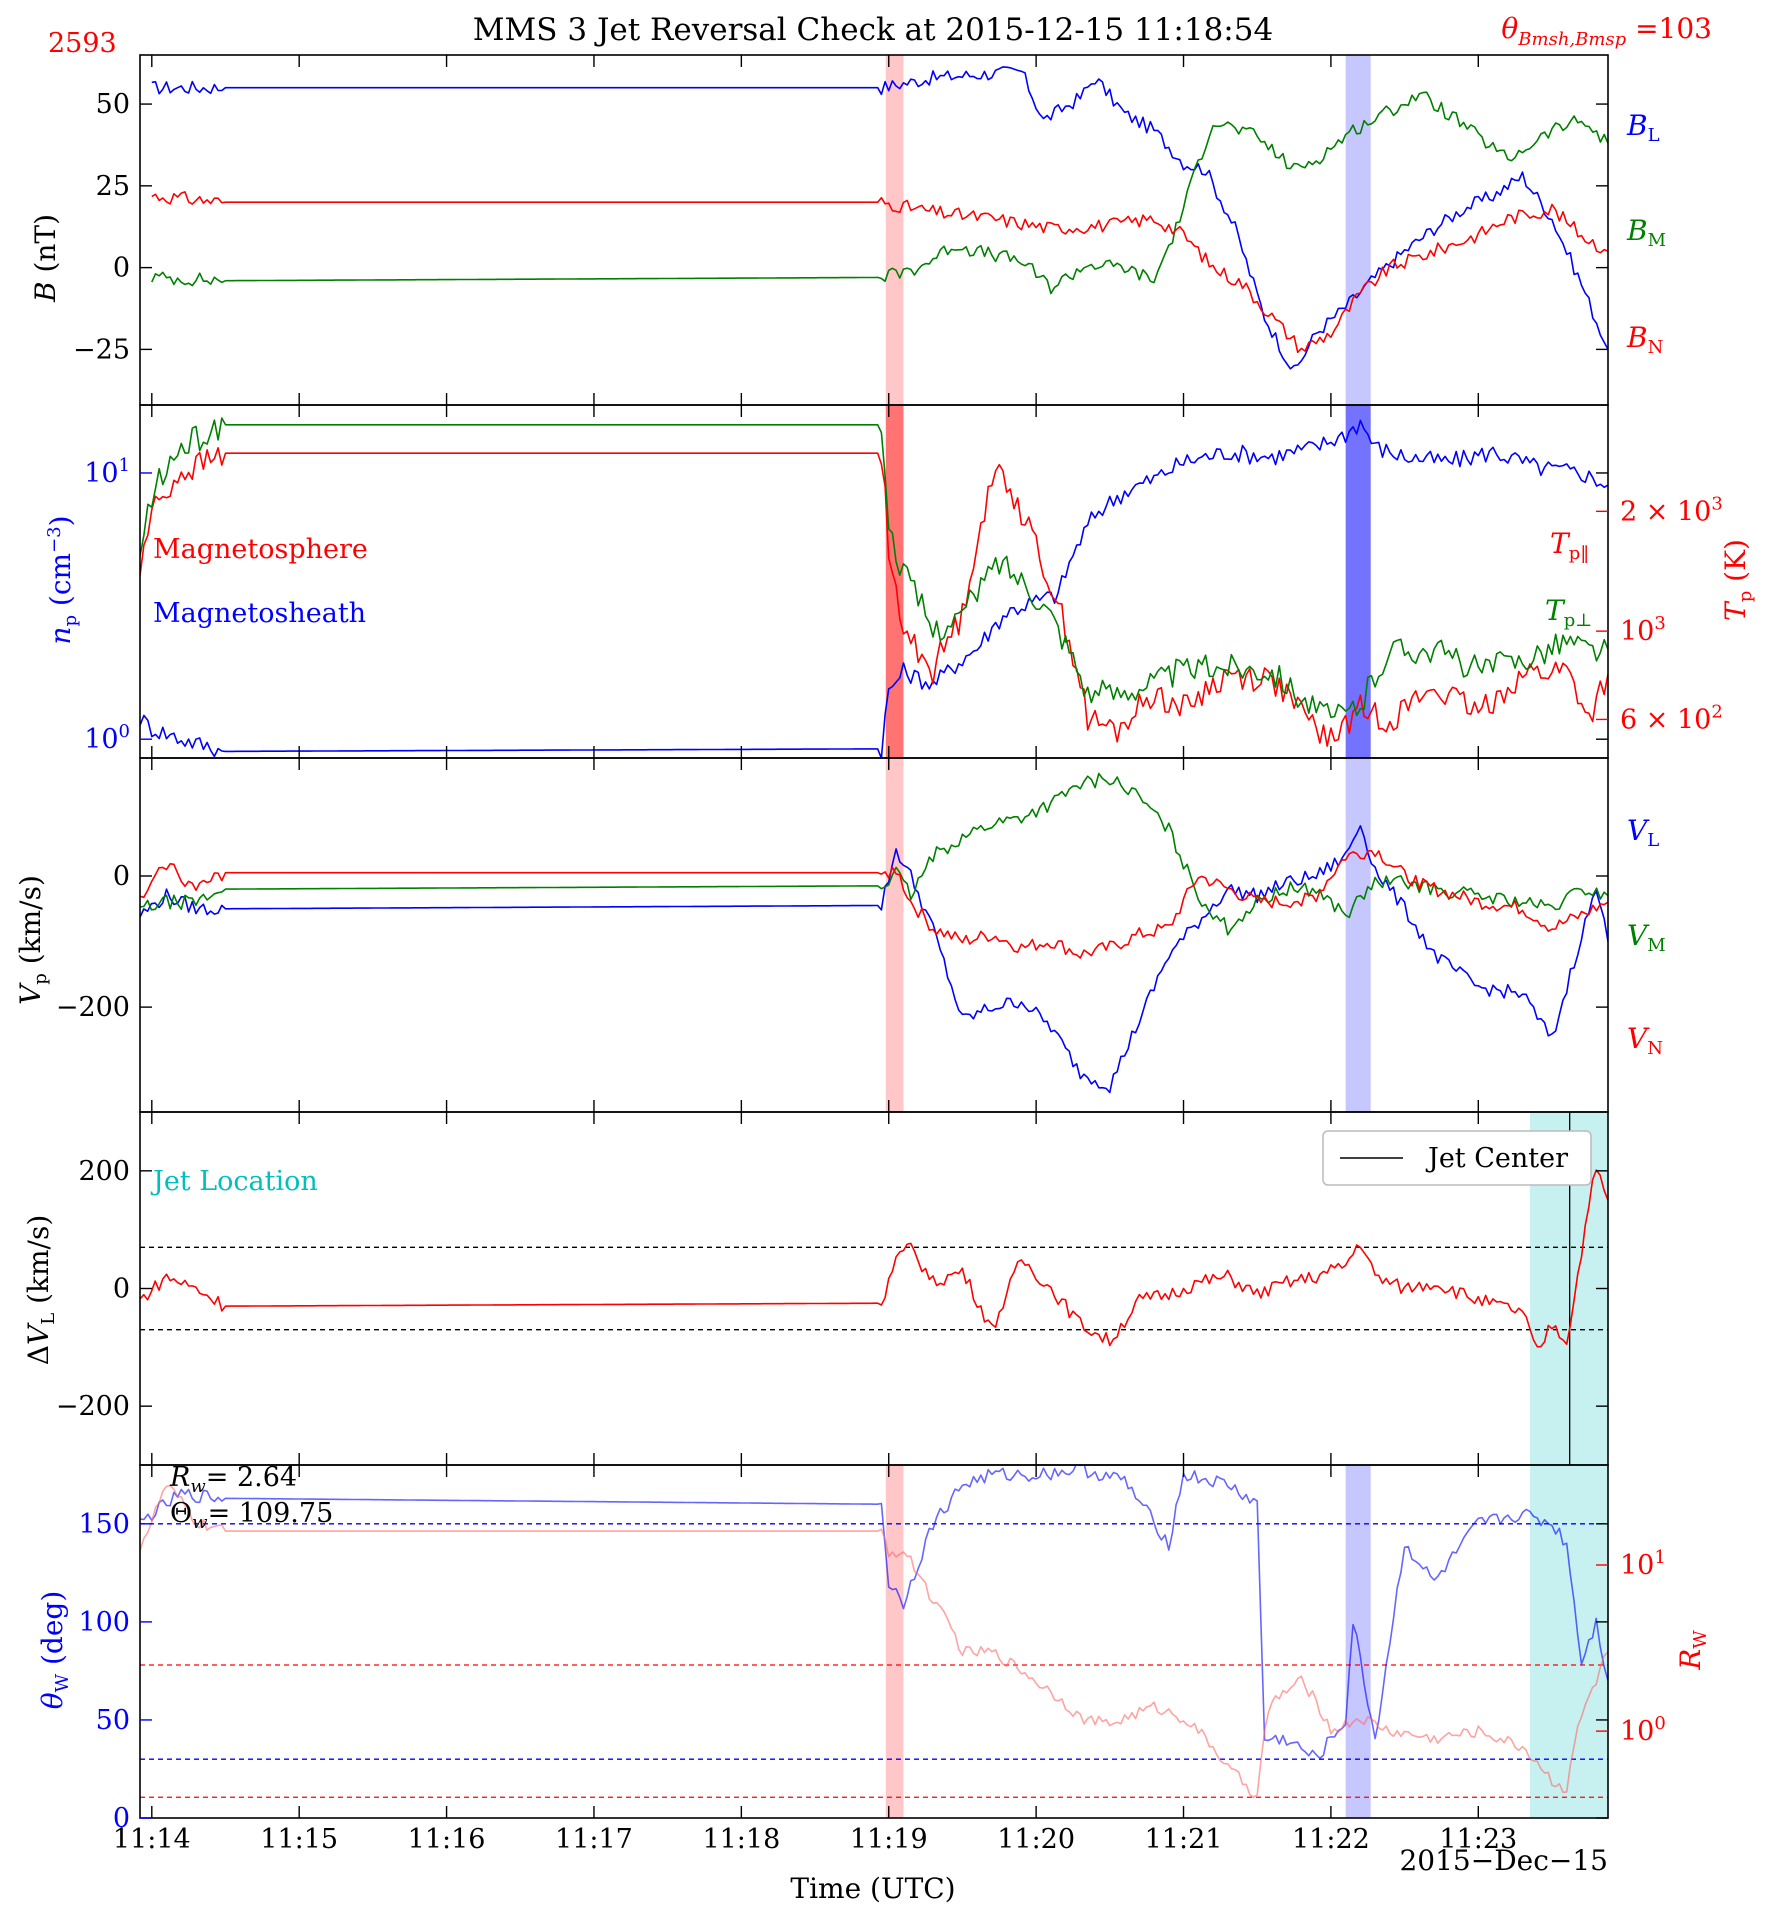  What do you see at coordinates (447, 1839) in the screenshot?
I see `x-tick-label: 11:16` at bounding box center [447, 1839].